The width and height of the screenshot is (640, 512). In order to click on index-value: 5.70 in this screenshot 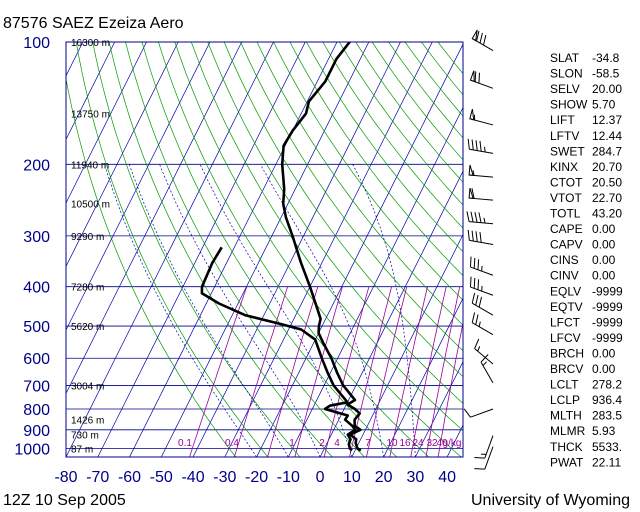, I will do `click(604, 105)`.